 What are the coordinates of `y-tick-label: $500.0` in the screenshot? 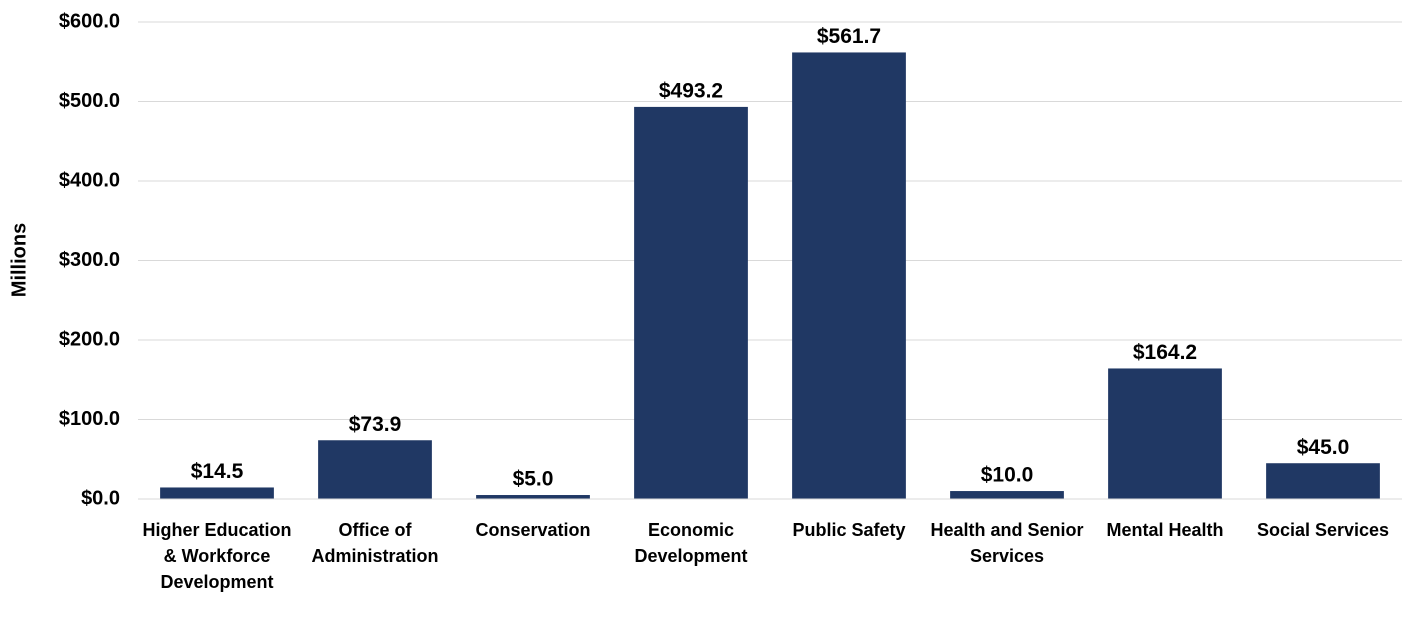 It's located at (89, 101).